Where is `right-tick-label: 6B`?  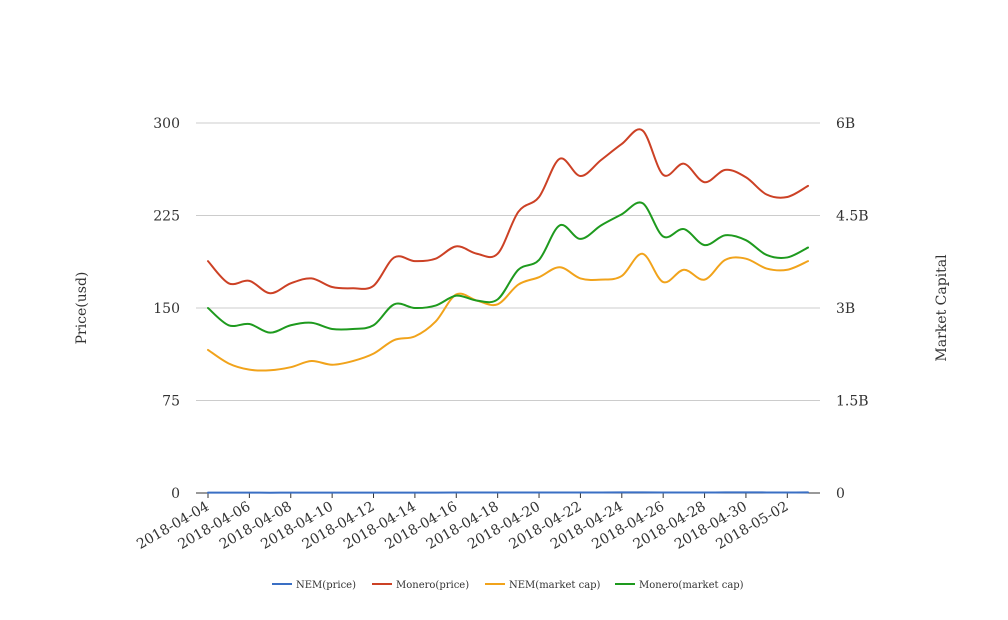
right-tick-label: 6B is located at coordinates (845, 124).